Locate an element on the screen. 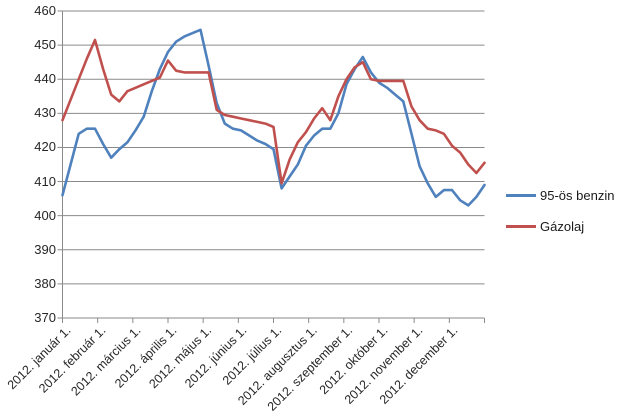 The width and height of the screenshot is (624, 416). legend: 95-ös benzin Gázolaj is located at coordinates (560, 211).